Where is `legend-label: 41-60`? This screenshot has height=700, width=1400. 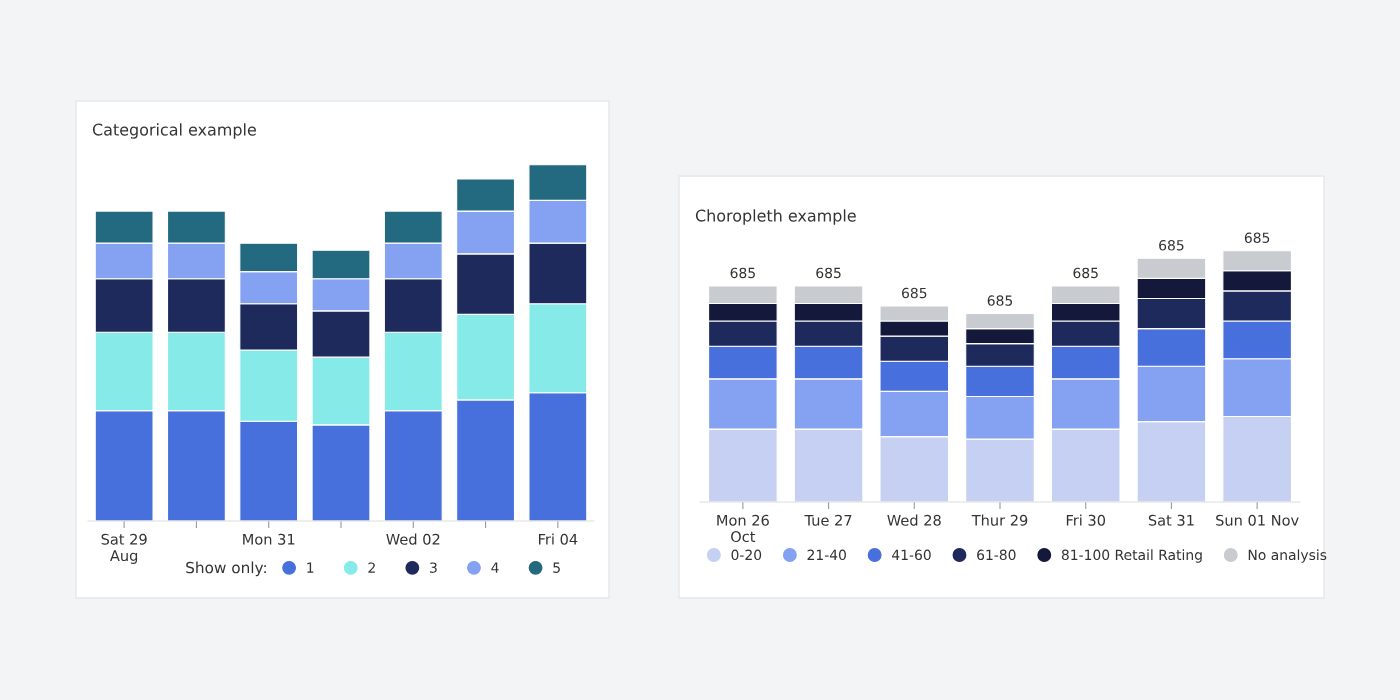 legend-label: 41-60 is located at coordinates (911, 555).